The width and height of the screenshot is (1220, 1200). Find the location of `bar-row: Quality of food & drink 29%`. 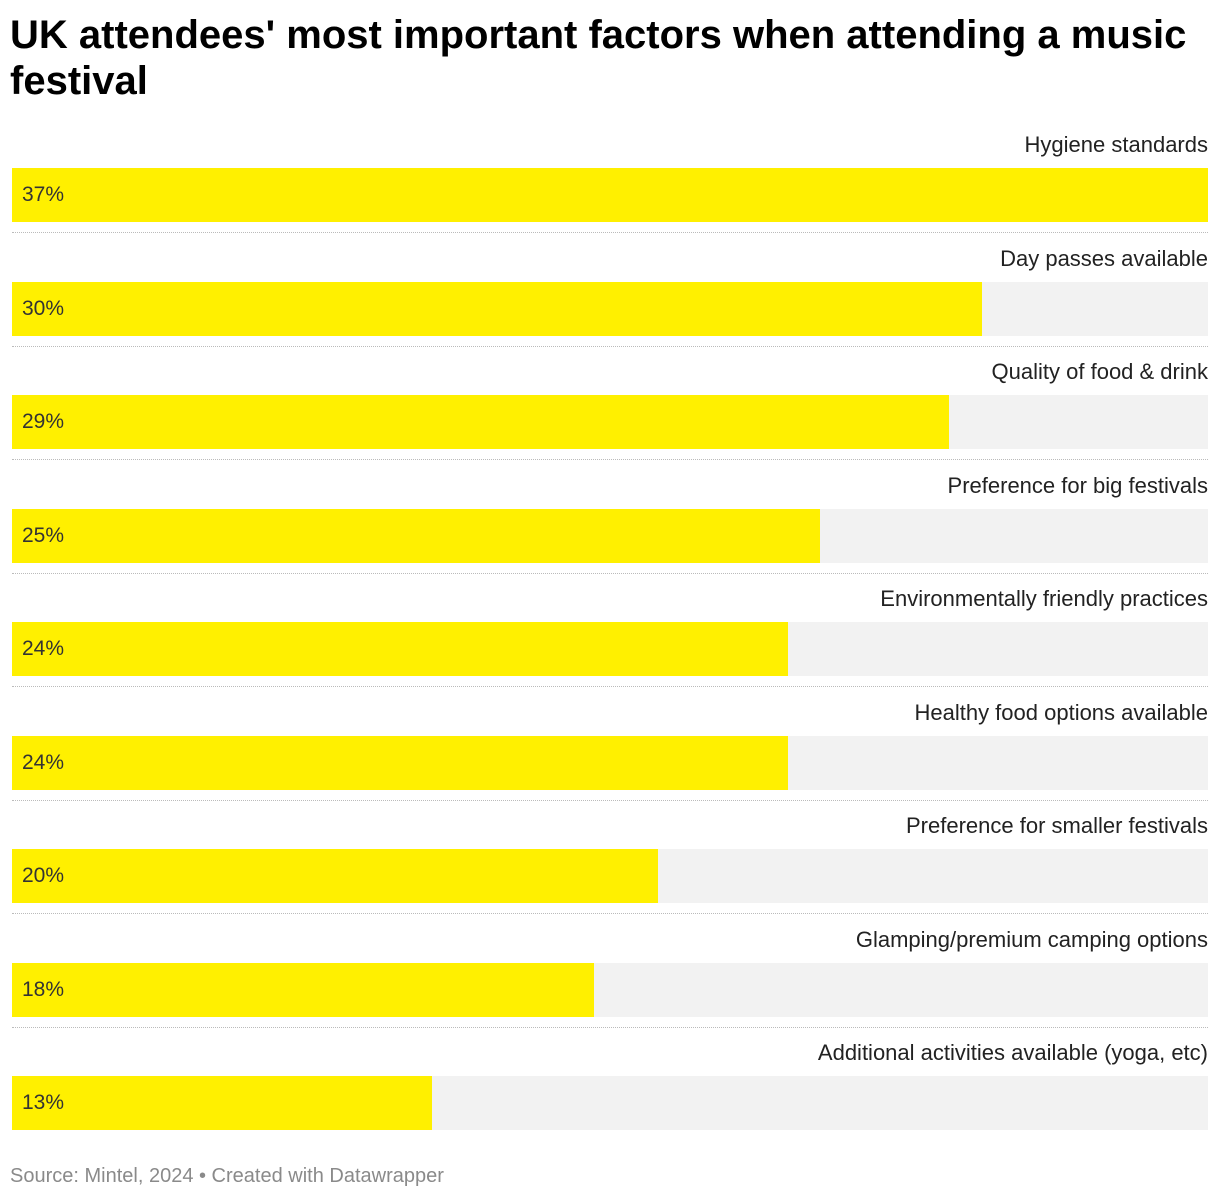

bar-row: Quality of food & drink 29% is located at coordinates (610, 414).